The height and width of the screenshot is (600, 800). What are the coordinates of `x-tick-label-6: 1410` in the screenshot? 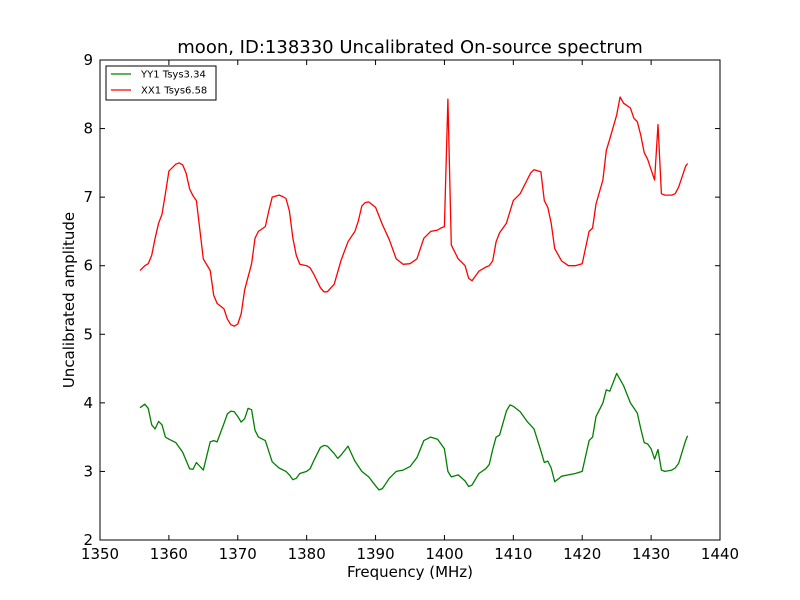 It's located at (513, 554).